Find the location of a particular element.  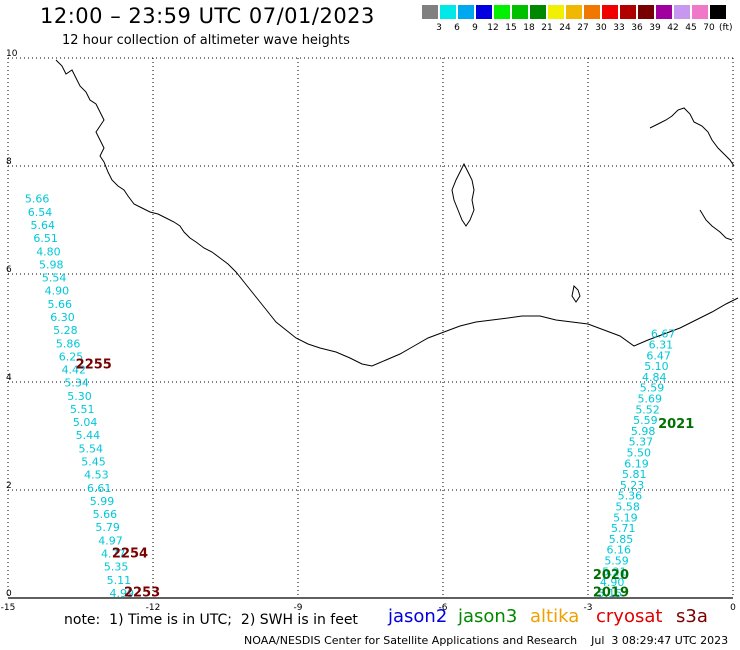

swh-value: 4.90 is located at coordinates (57, 291).